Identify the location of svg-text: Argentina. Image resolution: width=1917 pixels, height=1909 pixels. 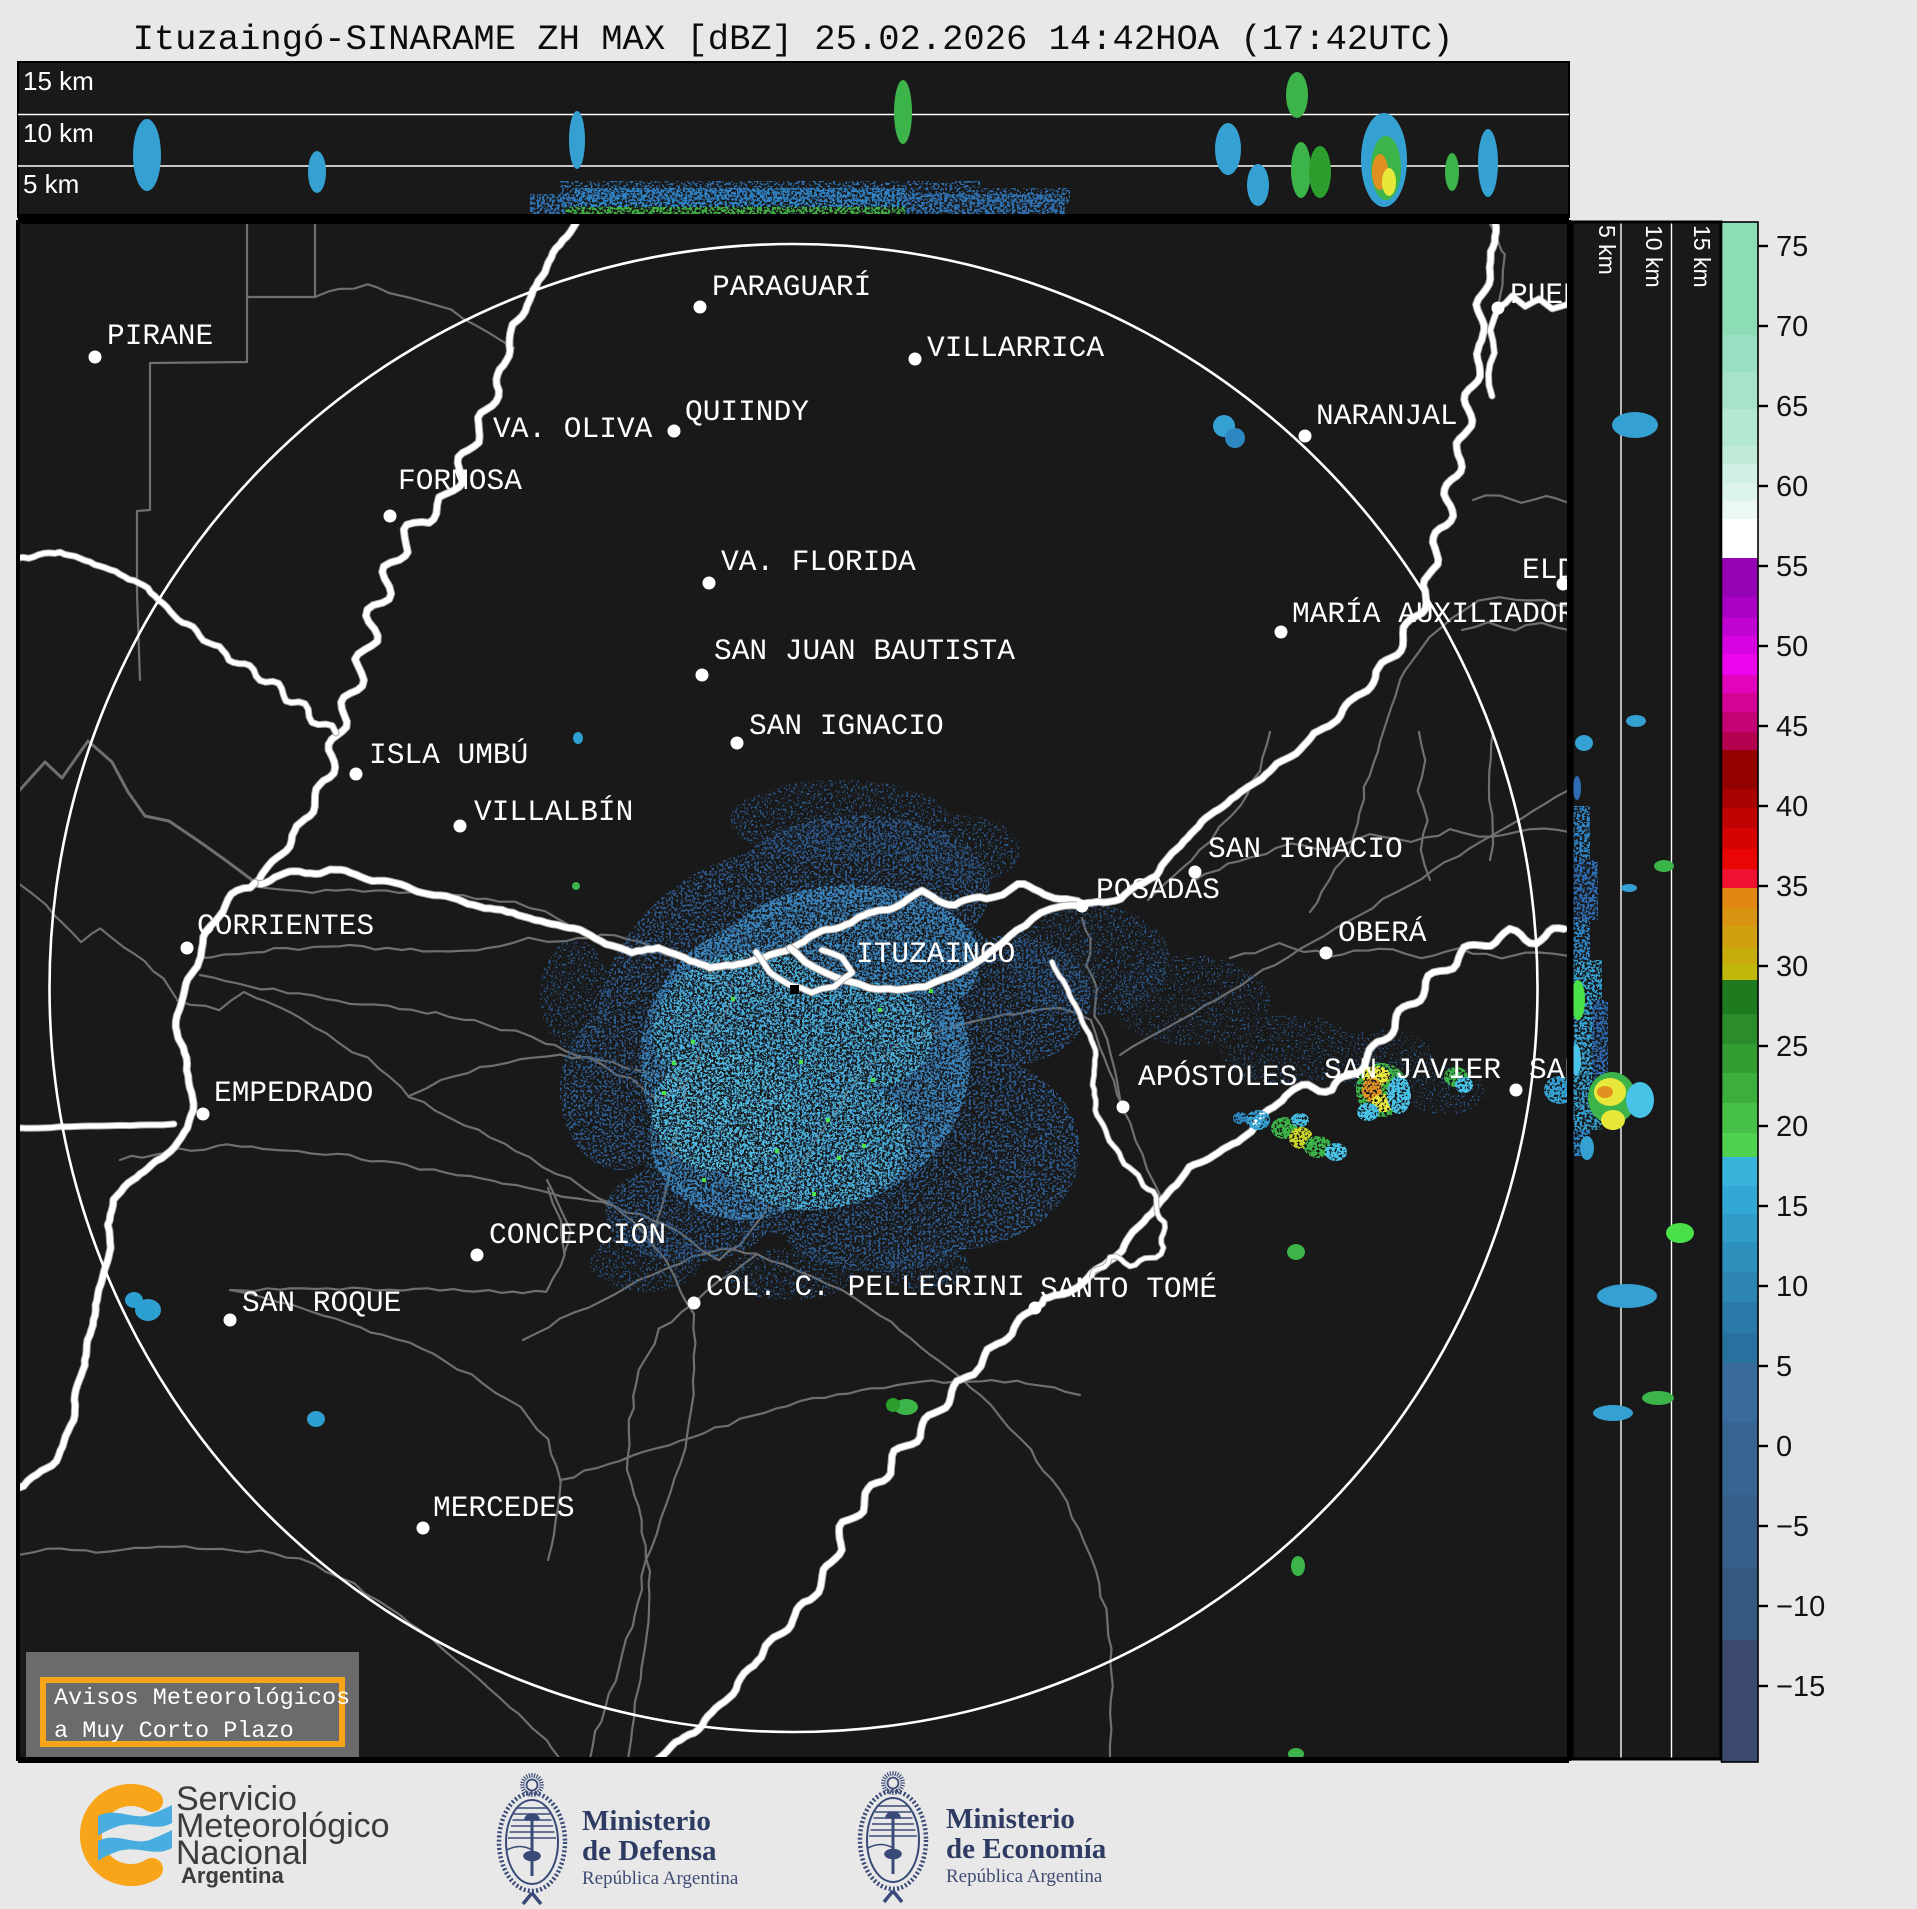
(232, 1875).